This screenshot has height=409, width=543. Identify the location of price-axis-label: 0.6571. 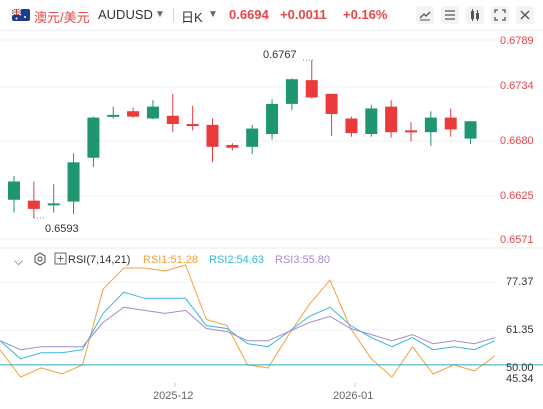
(517, 240).